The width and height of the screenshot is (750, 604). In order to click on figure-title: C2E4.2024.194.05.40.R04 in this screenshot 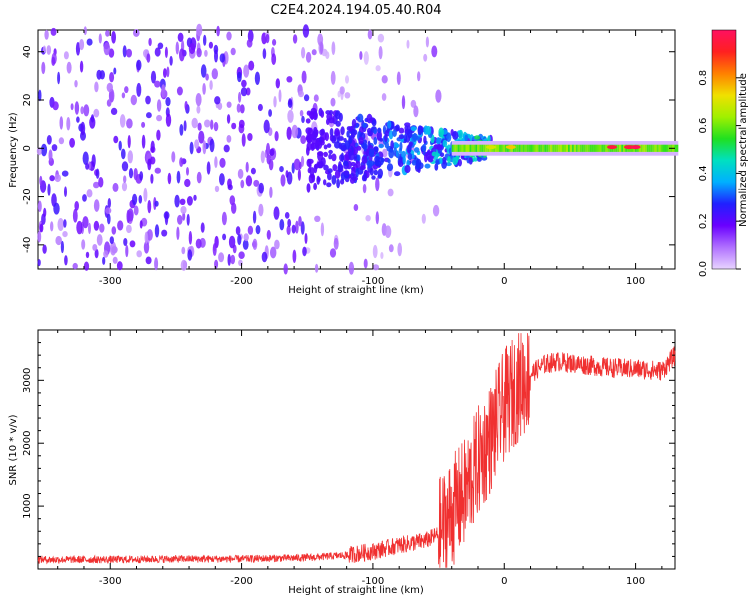, I will do `click(355, 10)`.